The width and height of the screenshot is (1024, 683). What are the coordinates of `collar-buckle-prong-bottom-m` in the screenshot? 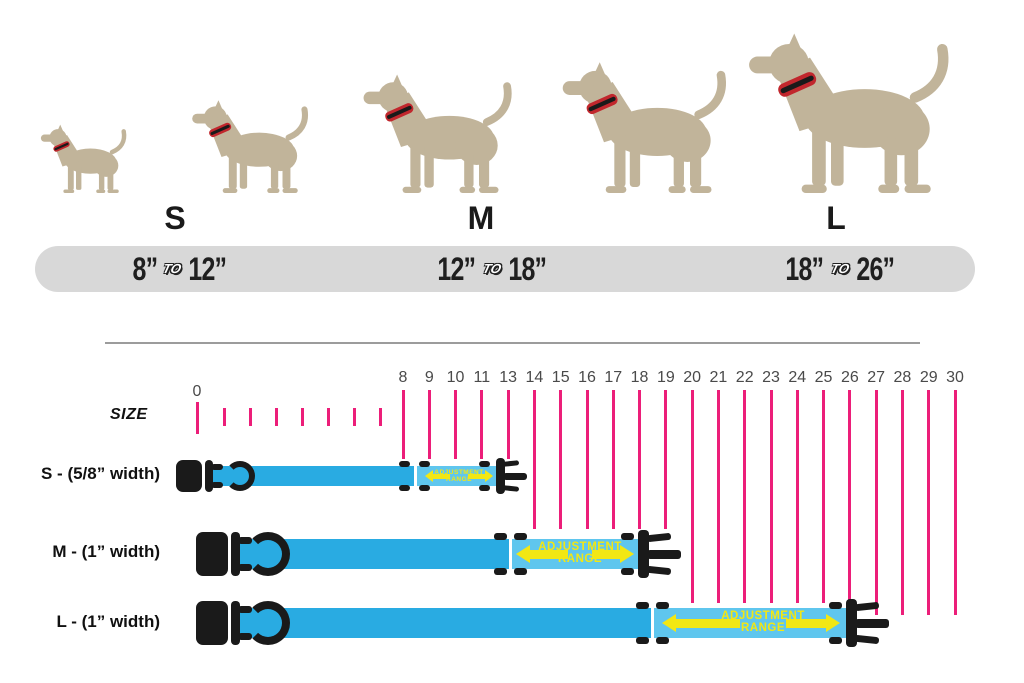 It's located at (659, 570).